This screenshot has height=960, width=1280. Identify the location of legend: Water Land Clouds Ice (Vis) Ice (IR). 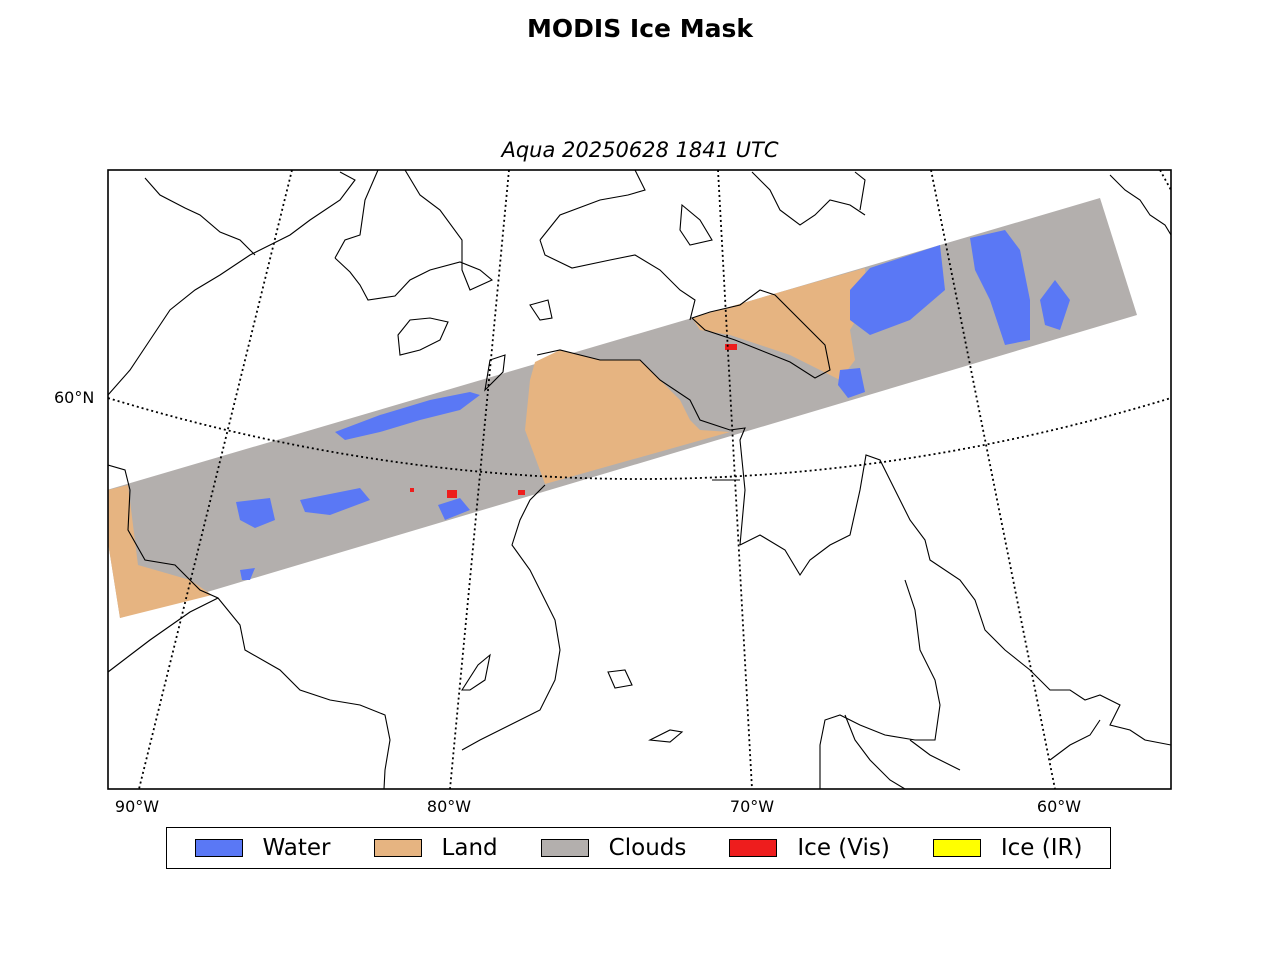
(638, 848).